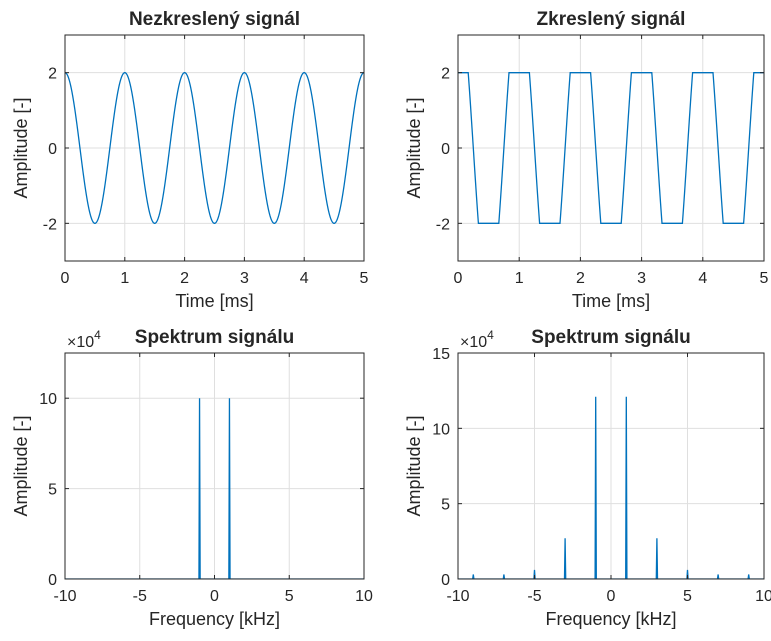 Image resolution: width=771 pixels, height=641 pixels. What do you see at coordinates (214, 19) in the screenshot?
I see `chart-title: Nezkreslený signál` at bounding box center [214, 19].